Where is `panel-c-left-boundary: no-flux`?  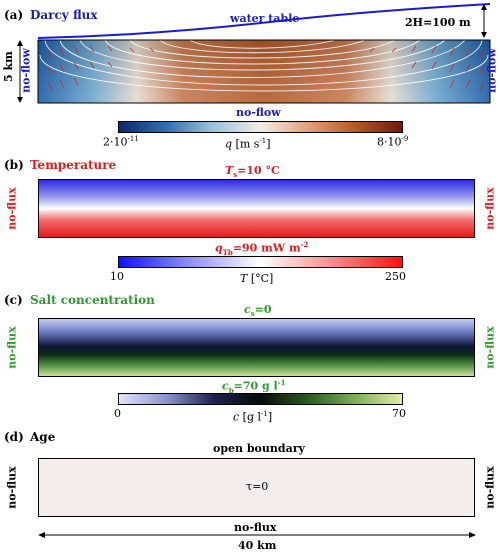 panel-c-left-boundary: no-flux is located at coordinates (12, 347).